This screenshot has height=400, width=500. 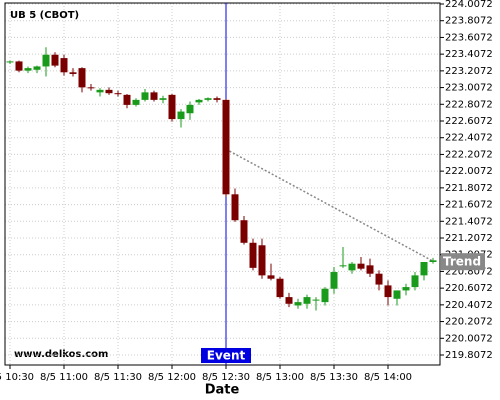 I want to click on y-tick-label: 223.0072, so click(x=469, y=88).